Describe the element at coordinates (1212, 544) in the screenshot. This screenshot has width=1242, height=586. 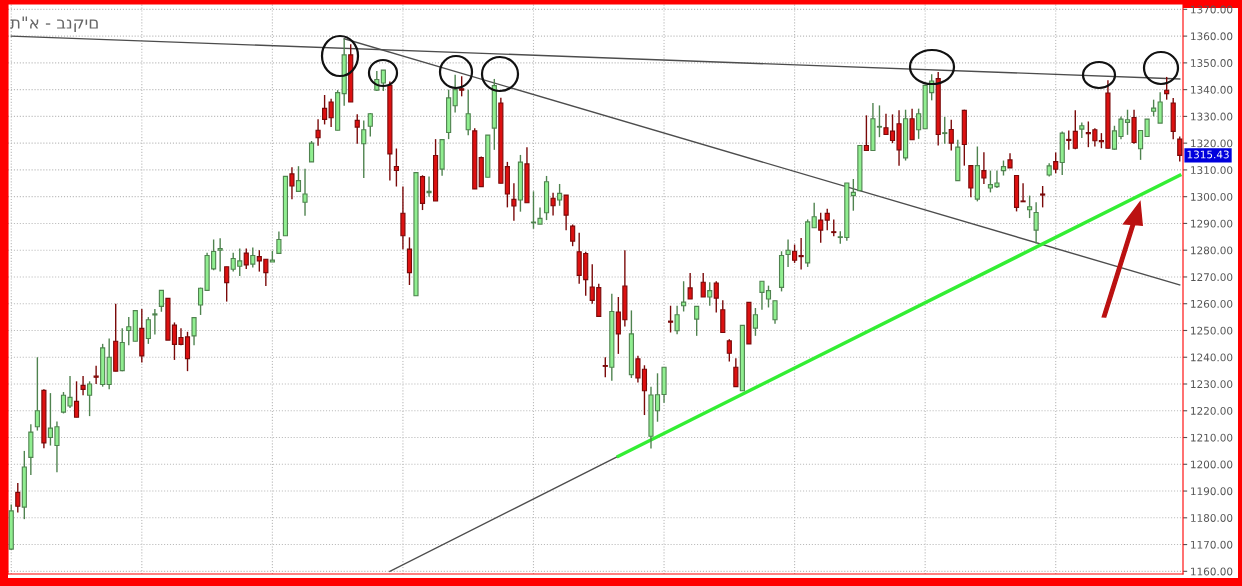
I see `y-tick-label: 1170.00` at that location.